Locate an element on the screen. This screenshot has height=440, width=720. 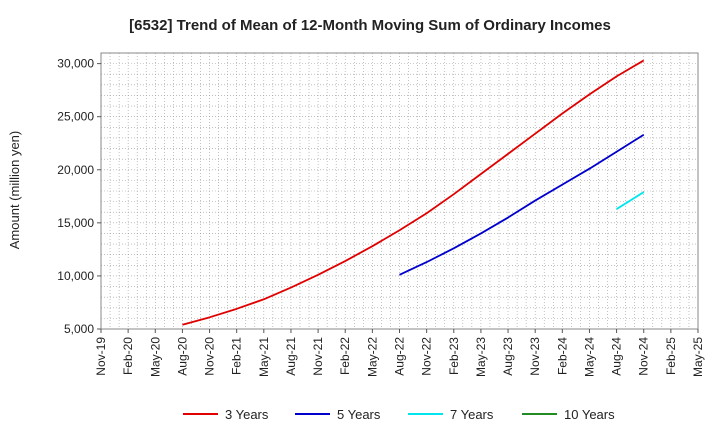
x-tick-label: May-23 is located at coordinates (481, 357).